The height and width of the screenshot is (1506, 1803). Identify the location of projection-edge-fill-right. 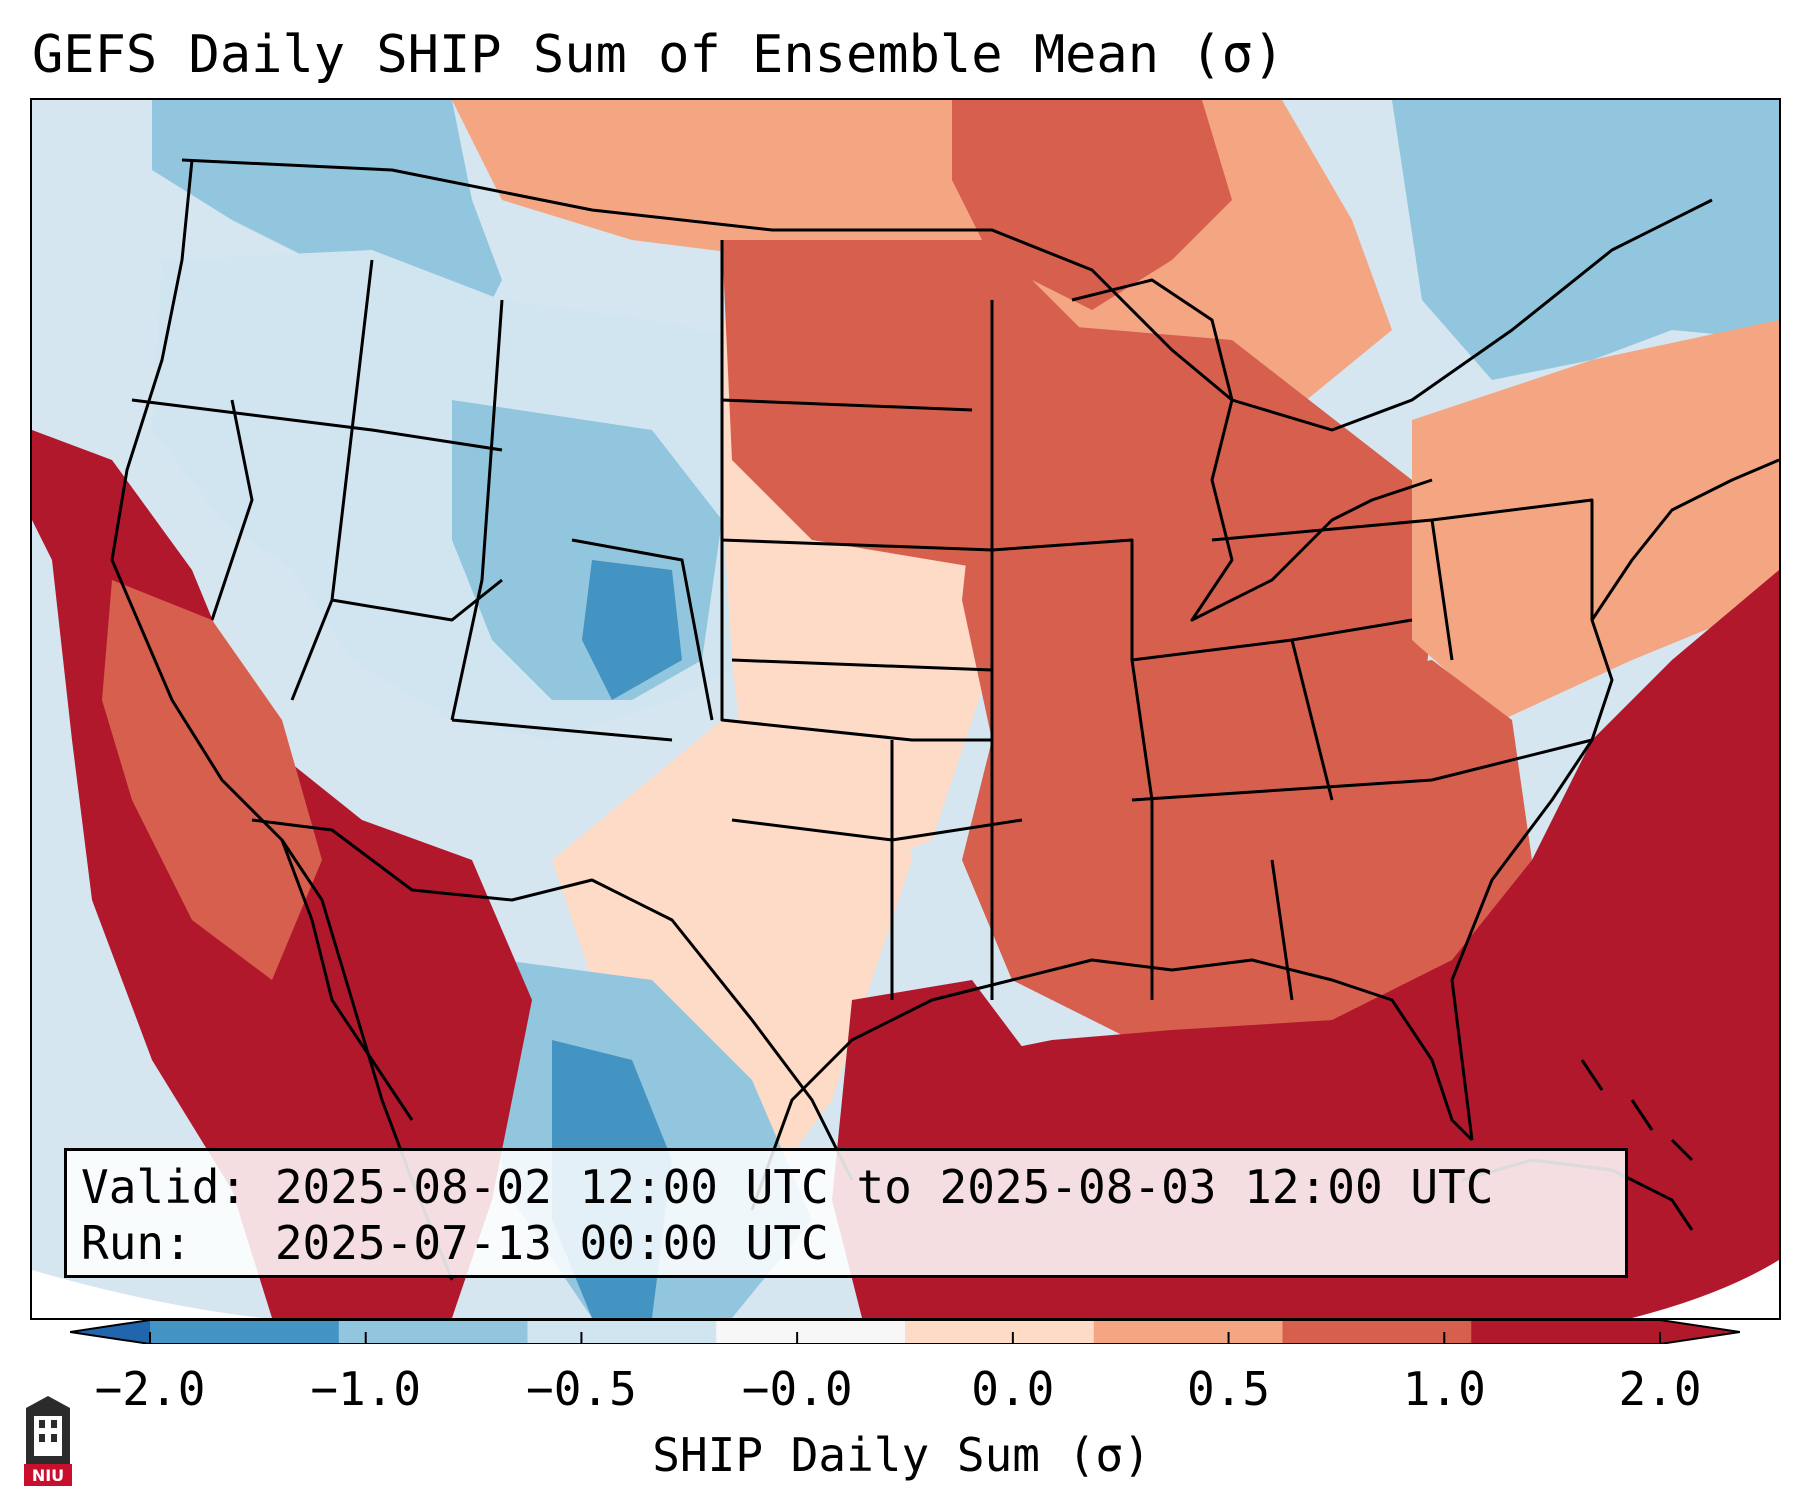
(1705, 1289).